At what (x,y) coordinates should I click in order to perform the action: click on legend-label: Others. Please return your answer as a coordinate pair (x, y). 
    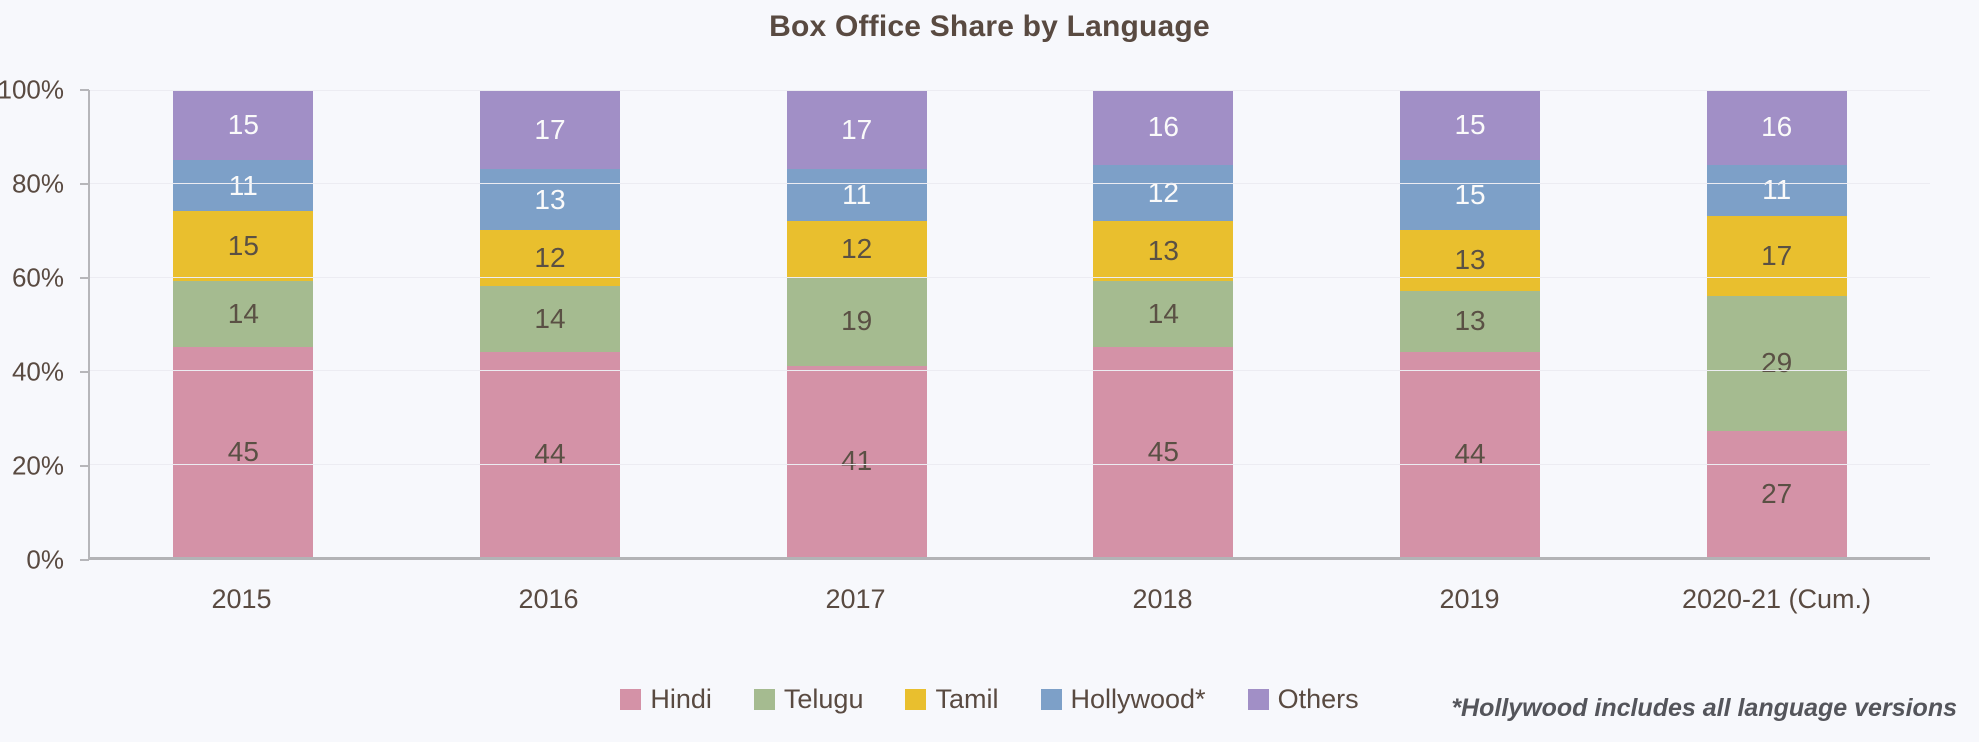
    Looking at the image, I should click on (1318, 699).